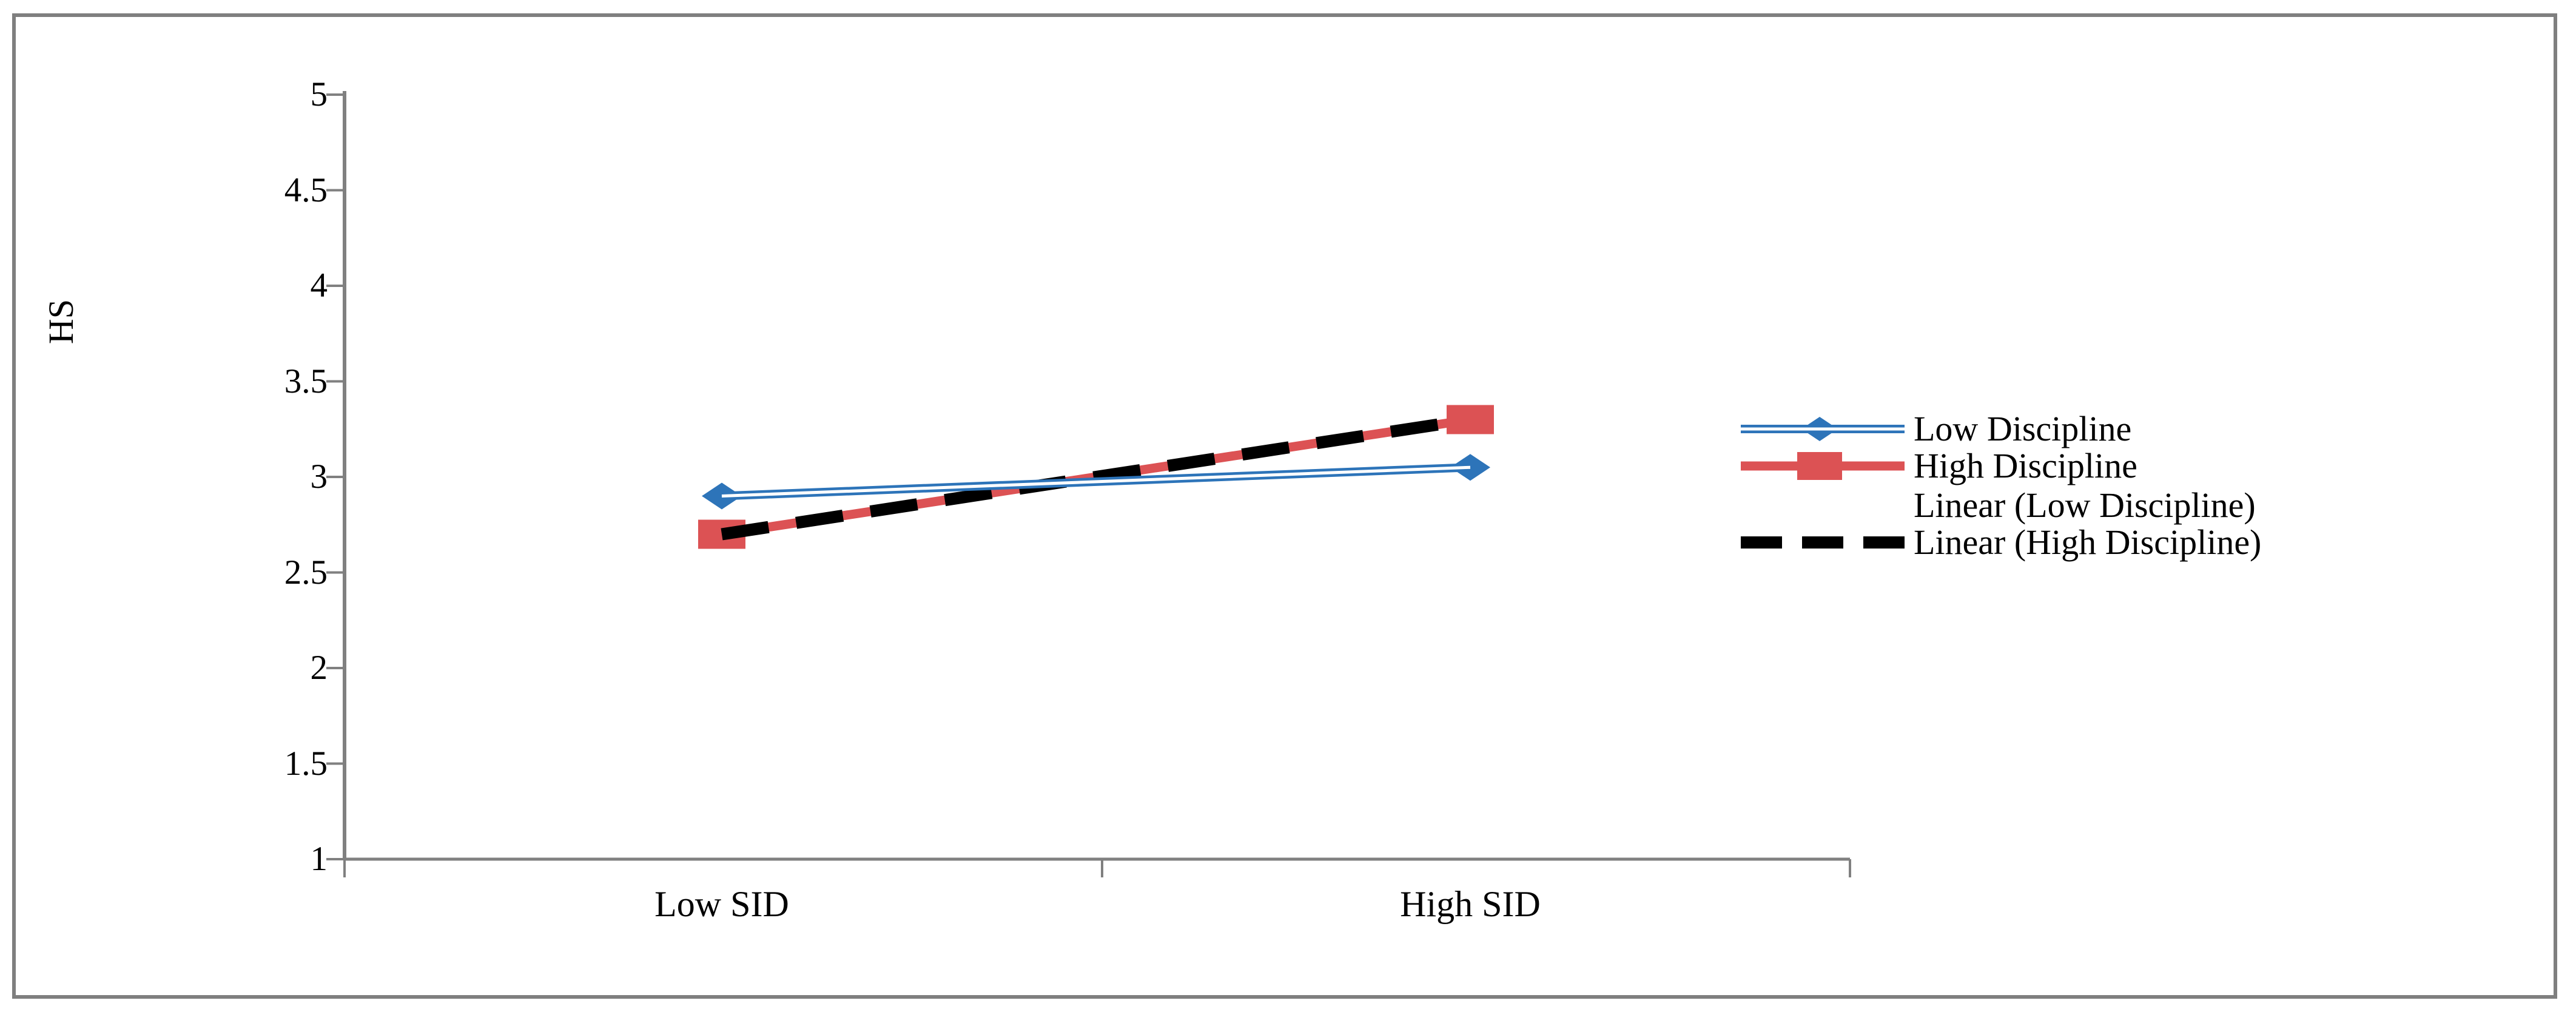  Describe the element at coordinates (2088, 542) in the screenshot. I see `legend-label: Linear (High Discipline)` at that location.